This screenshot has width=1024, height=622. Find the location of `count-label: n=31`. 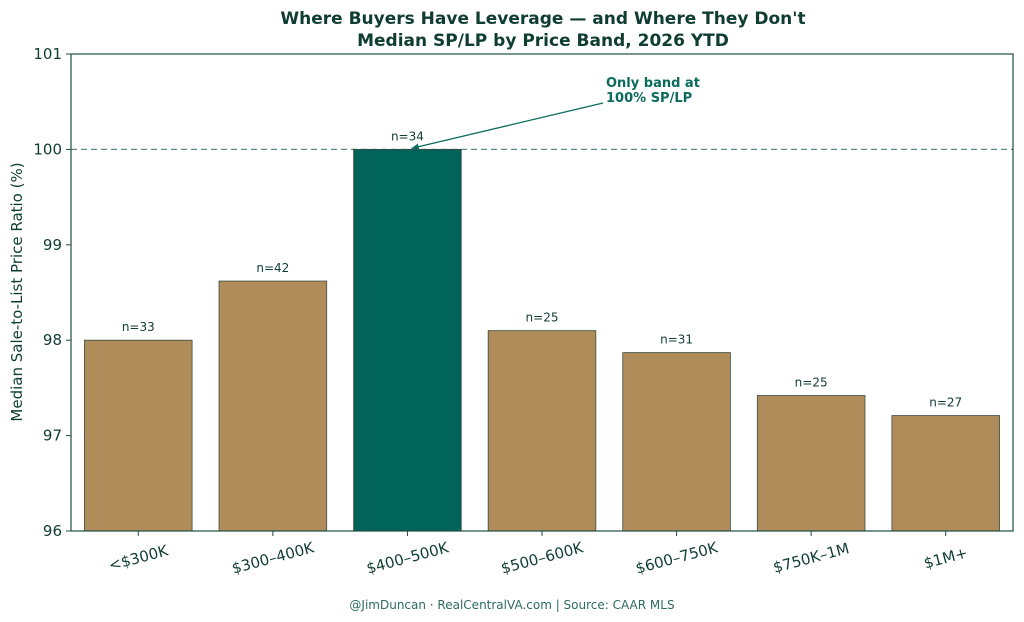

count-label: n=31 is located at coordinates (676, 340).